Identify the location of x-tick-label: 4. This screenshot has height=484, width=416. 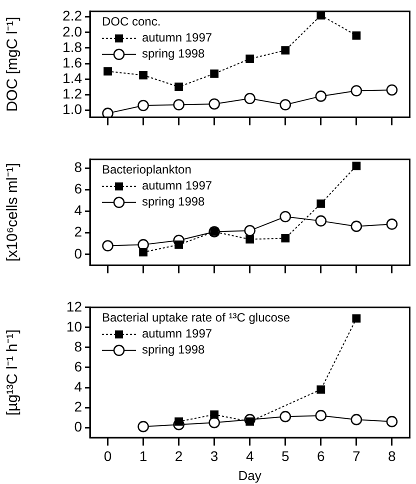
(250, 456).